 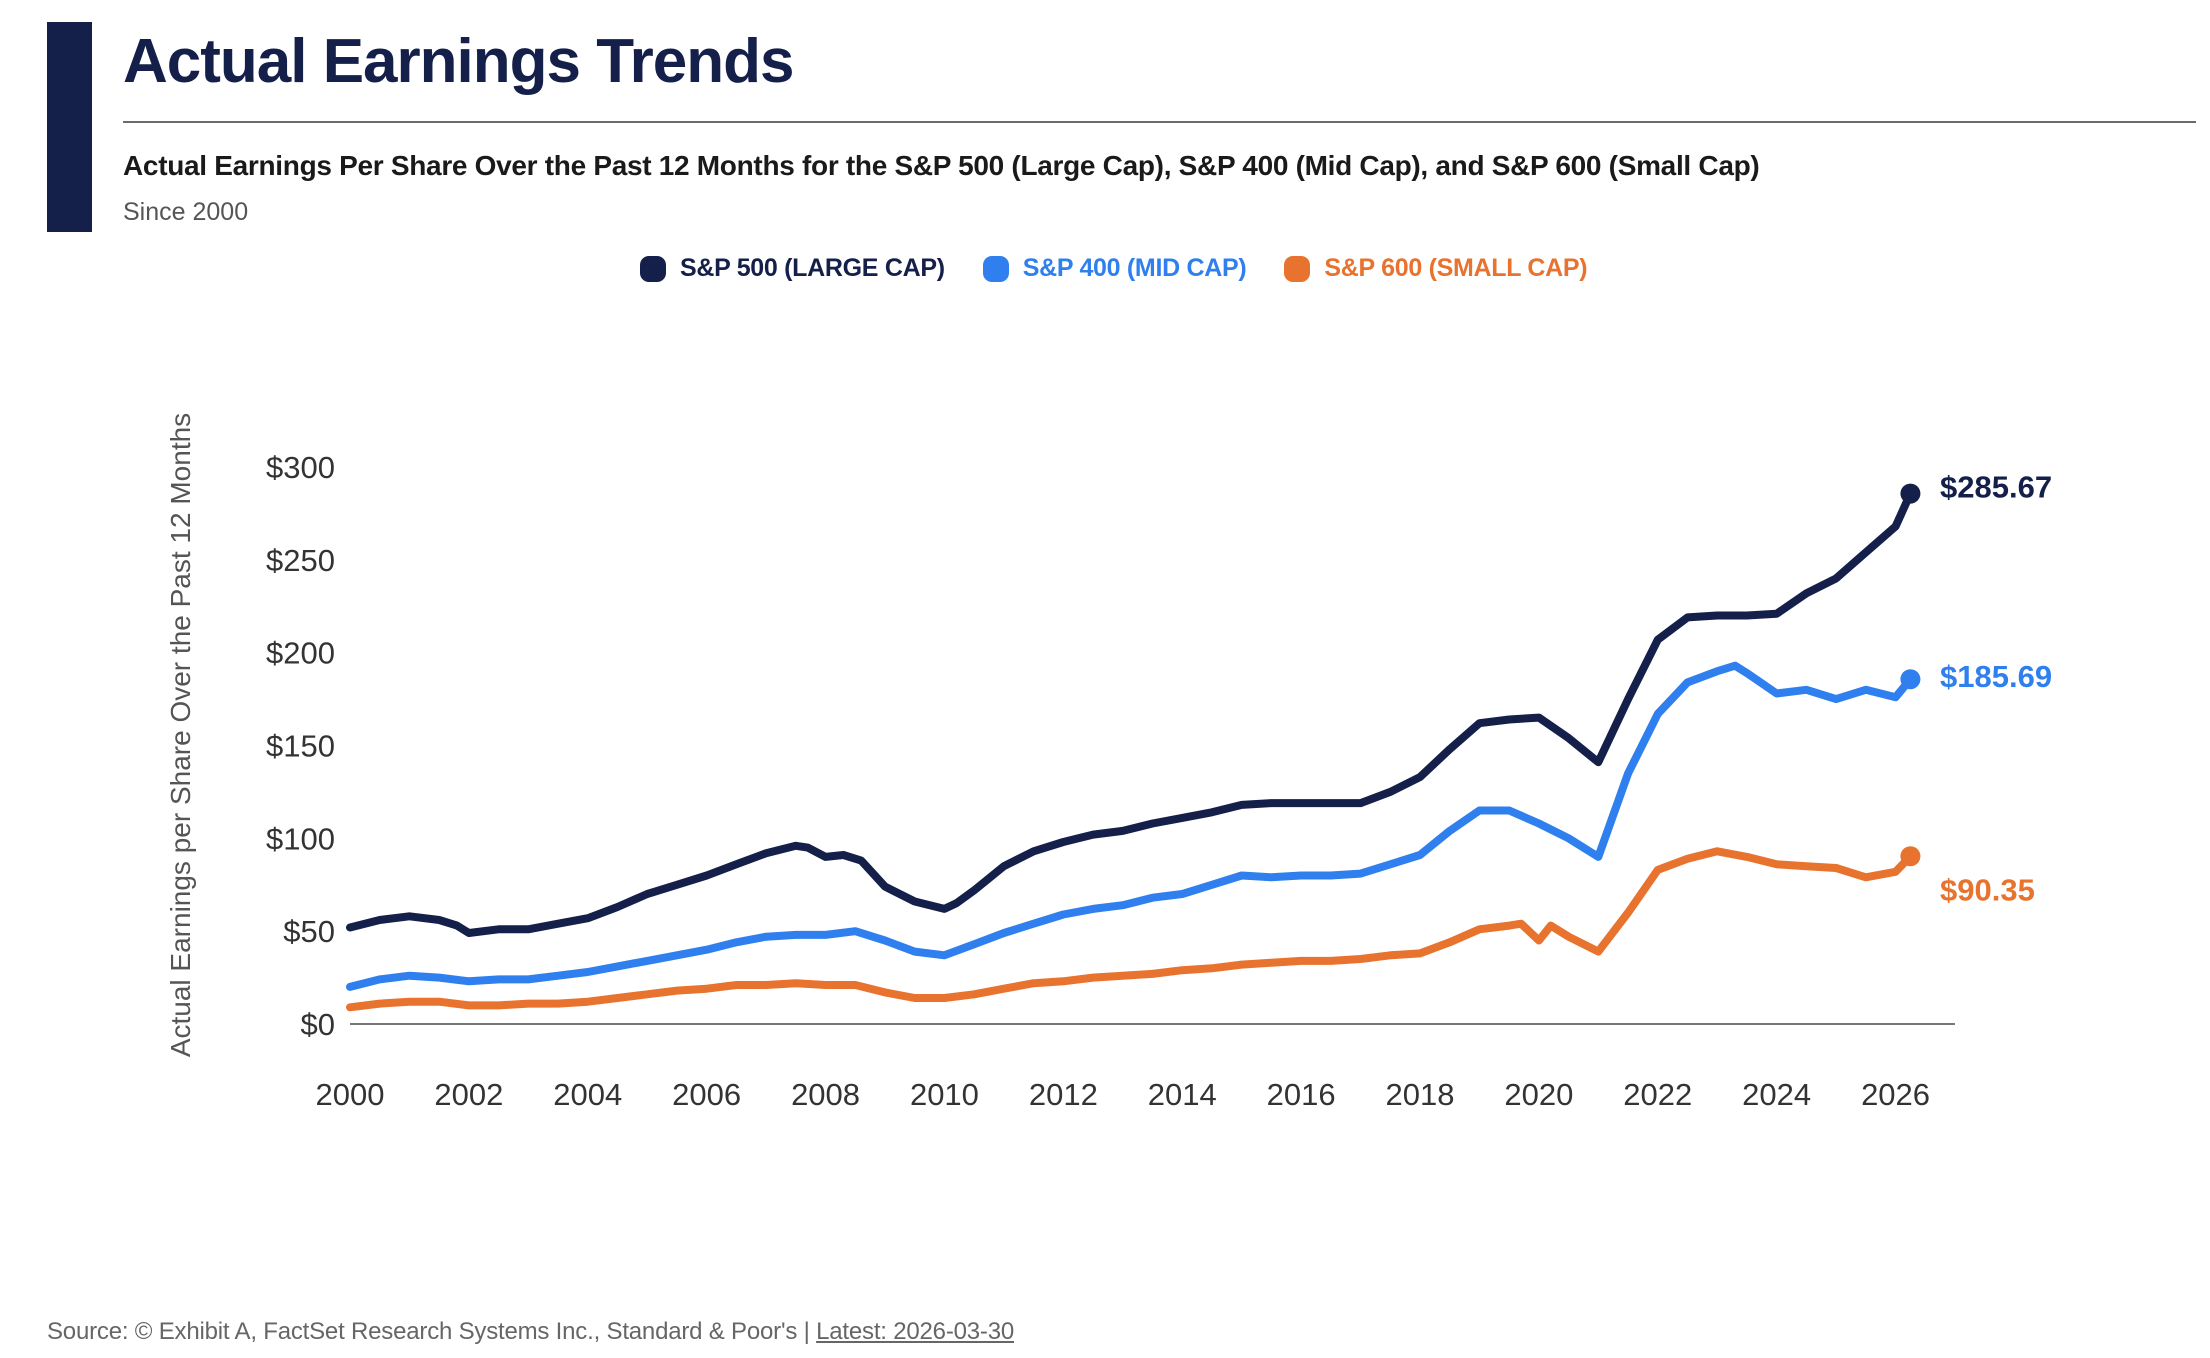 What do you see at coordinates (1182, 1094) in the screenshot?
I see `x-tick-label: 2014` at bounding box center [1182, 1094].